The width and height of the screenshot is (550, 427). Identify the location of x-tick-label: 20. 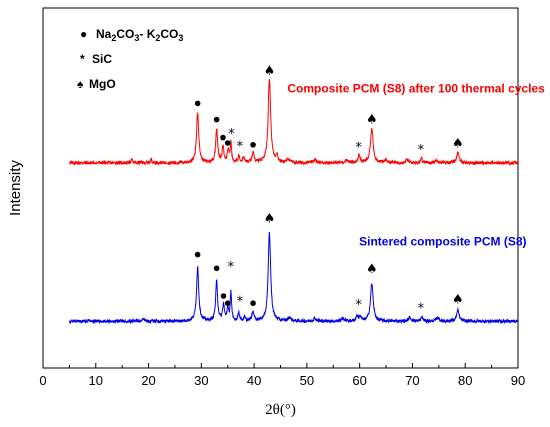
(148, 380).